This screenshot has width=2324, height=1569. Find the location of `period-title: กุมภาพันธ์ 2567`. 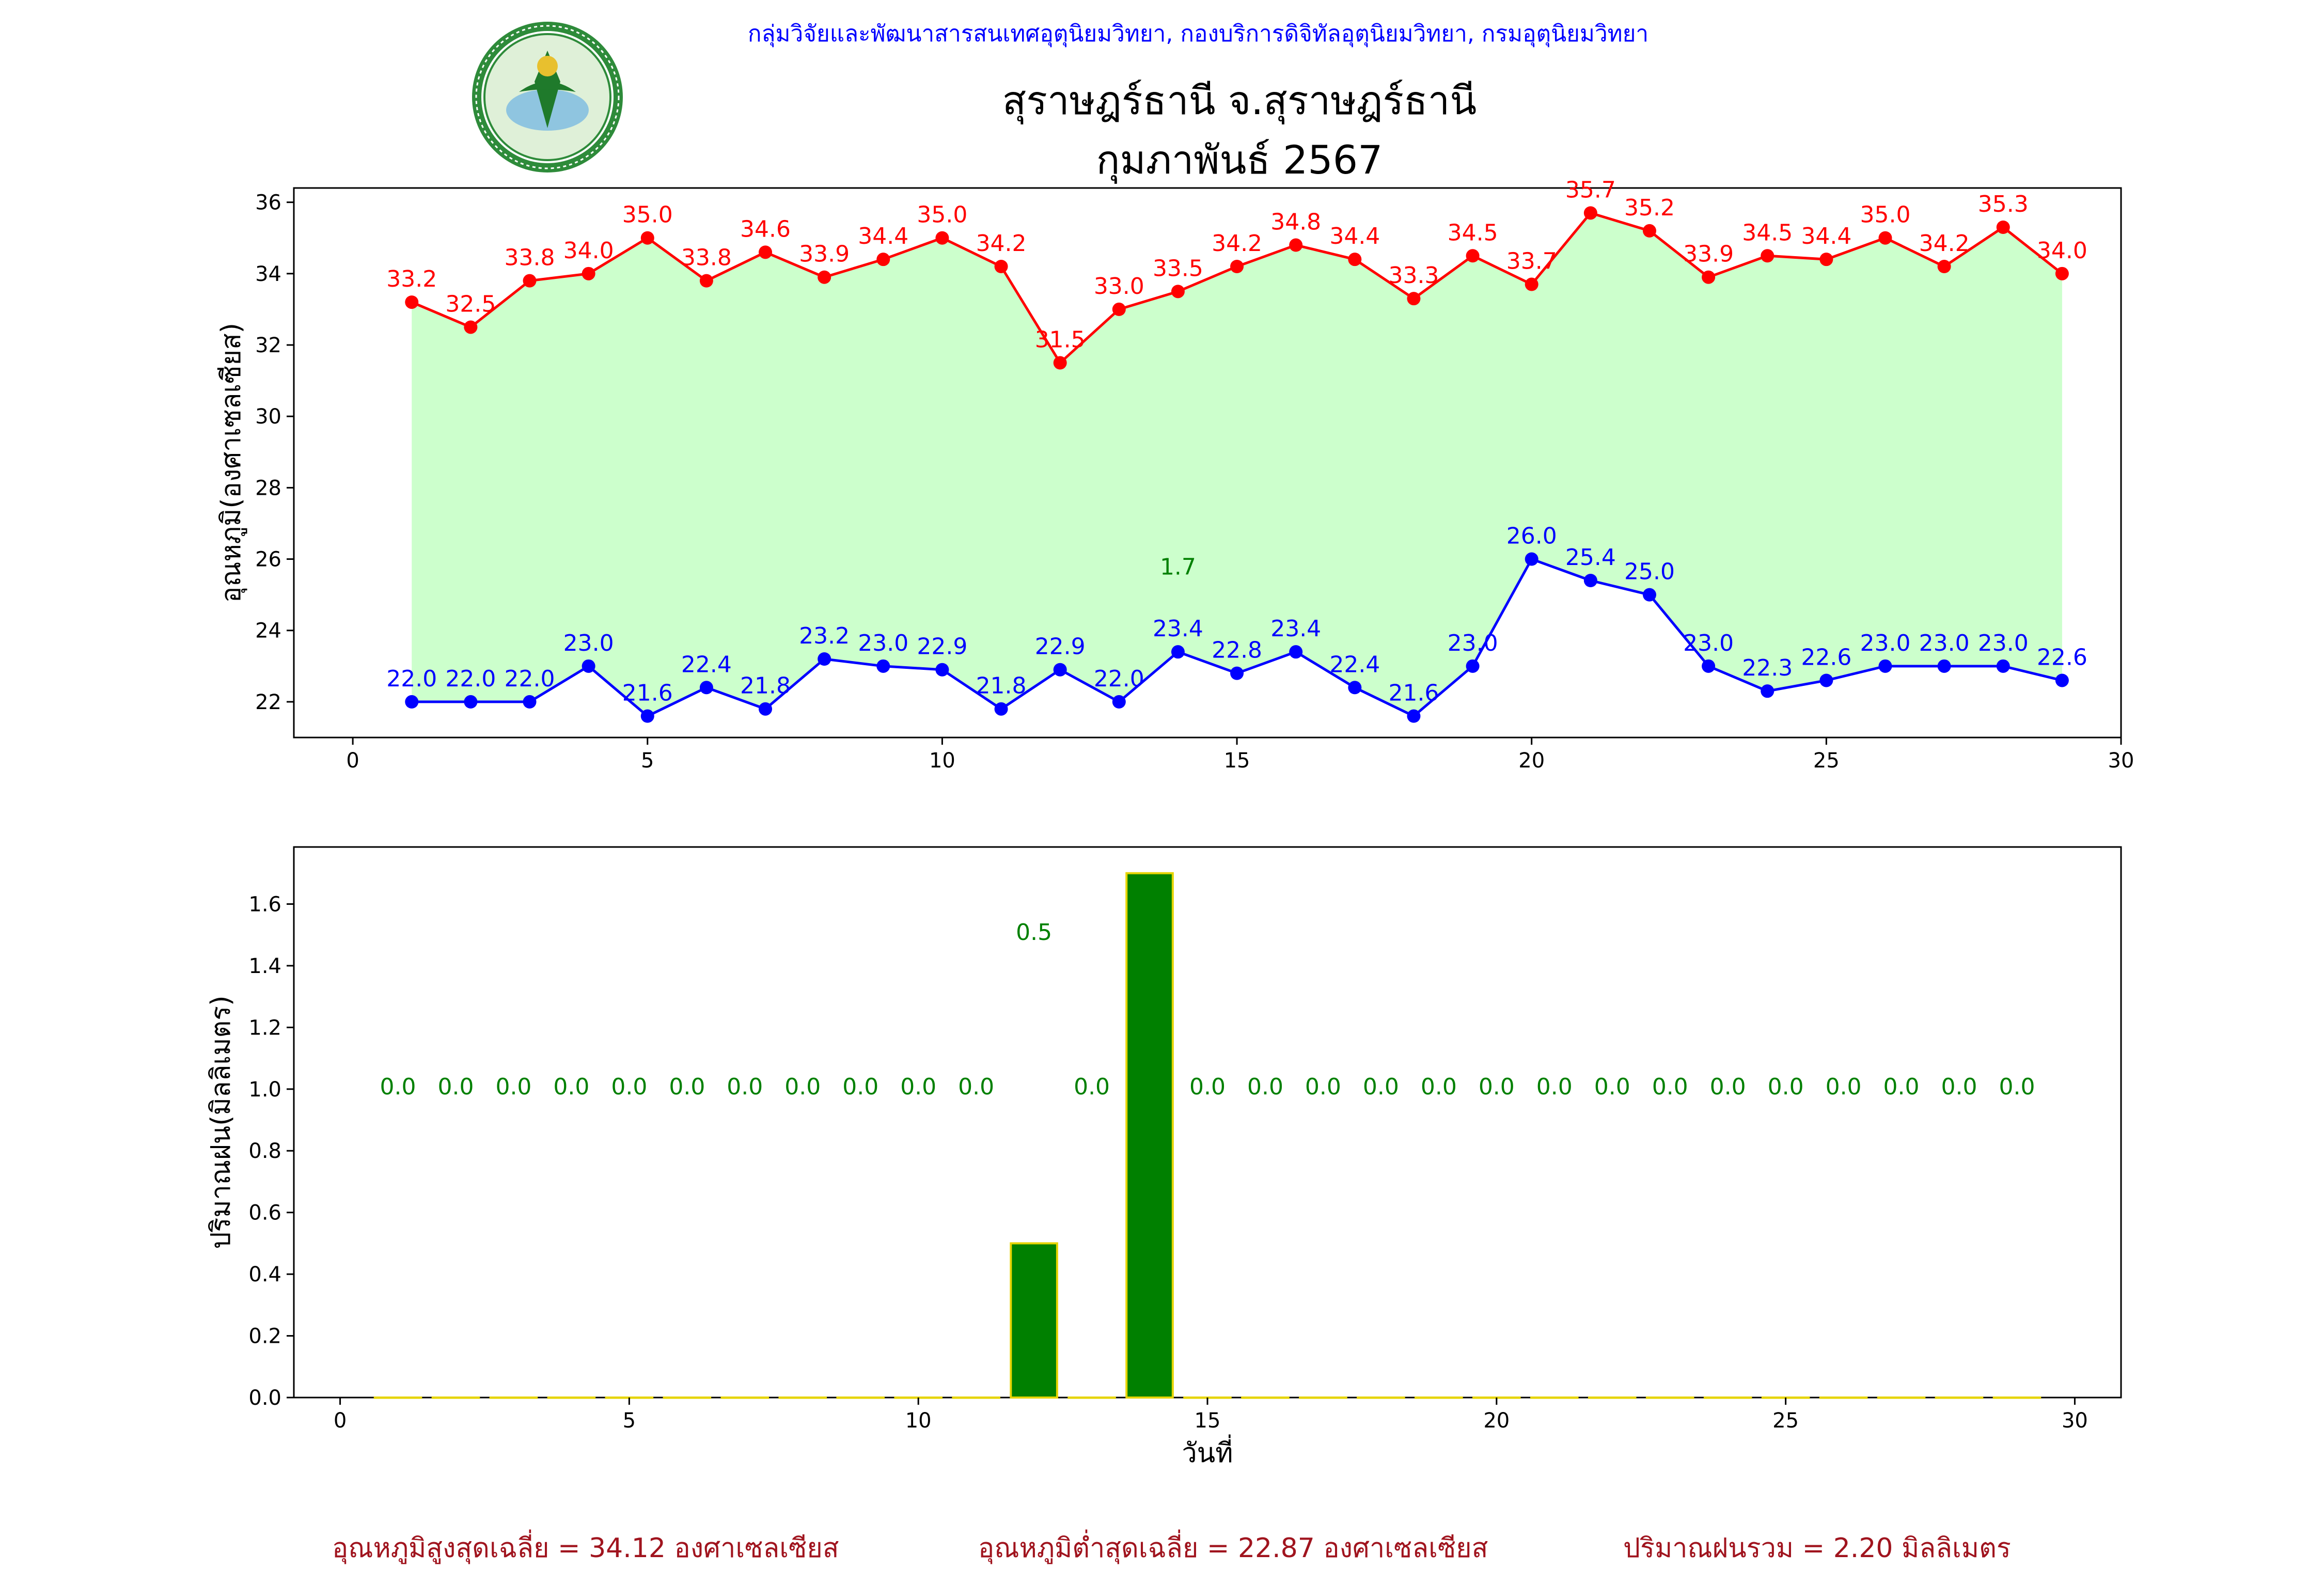

period-title: กุมภาพันธ์ 2567 is located at coordinates (1239, 160).